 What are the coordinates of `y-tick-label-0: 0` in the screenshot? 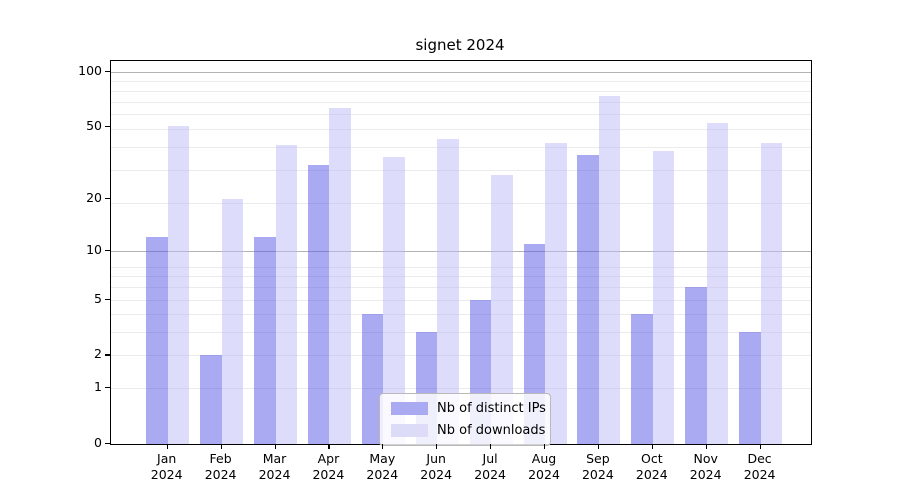 It's located at (98, 442).